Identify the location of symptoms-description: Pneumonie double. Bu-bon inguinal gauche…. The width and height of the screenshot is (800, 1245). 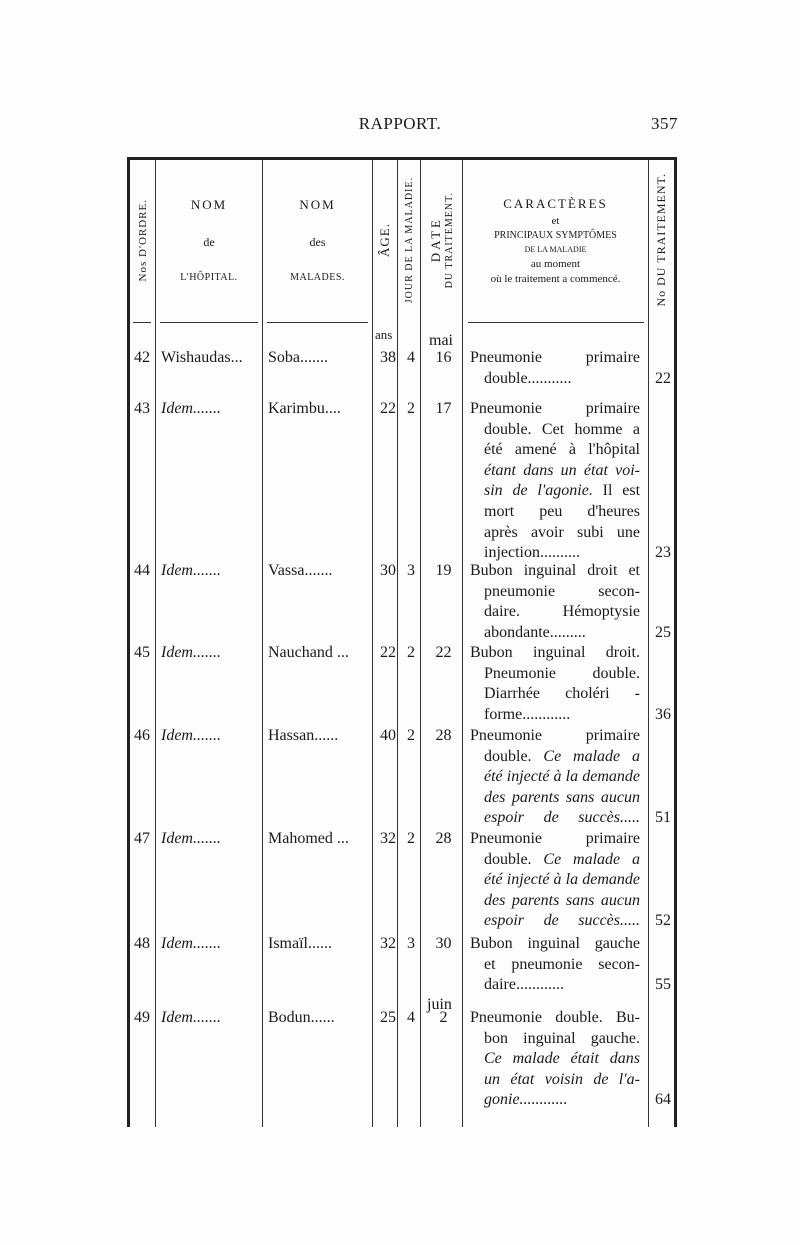
(555, 1059).